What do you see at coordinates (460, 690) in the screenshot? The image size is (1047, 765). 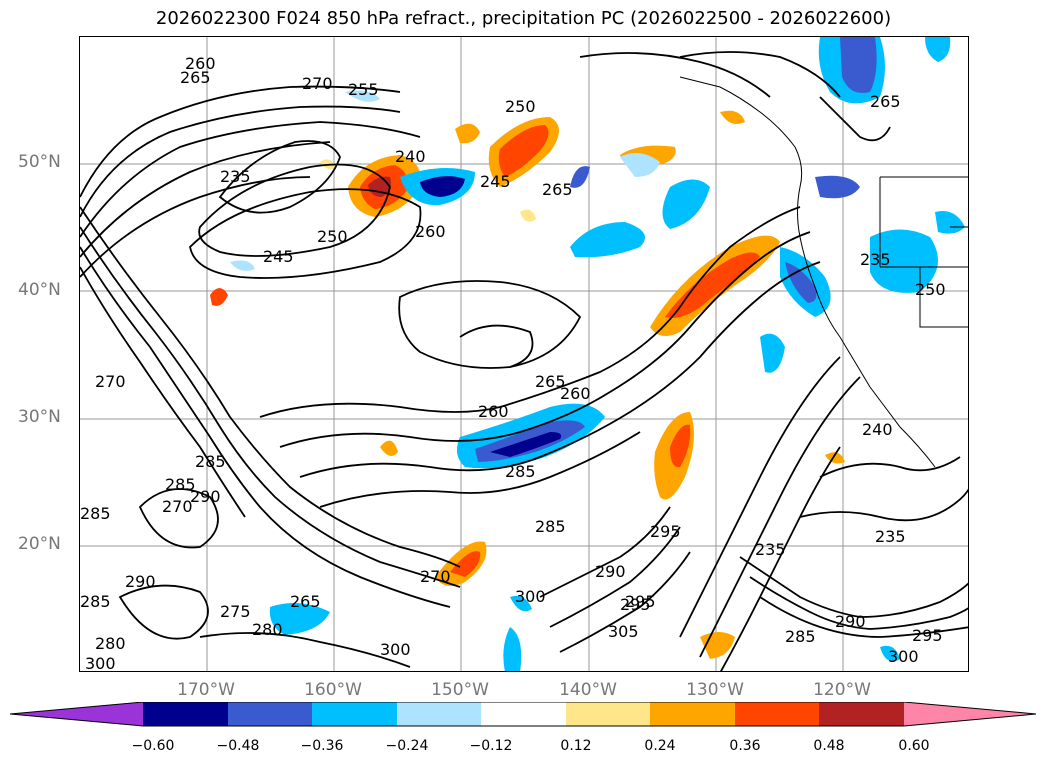 I see `lon-label-150w: 150°W` at bounding box center [460, 690].